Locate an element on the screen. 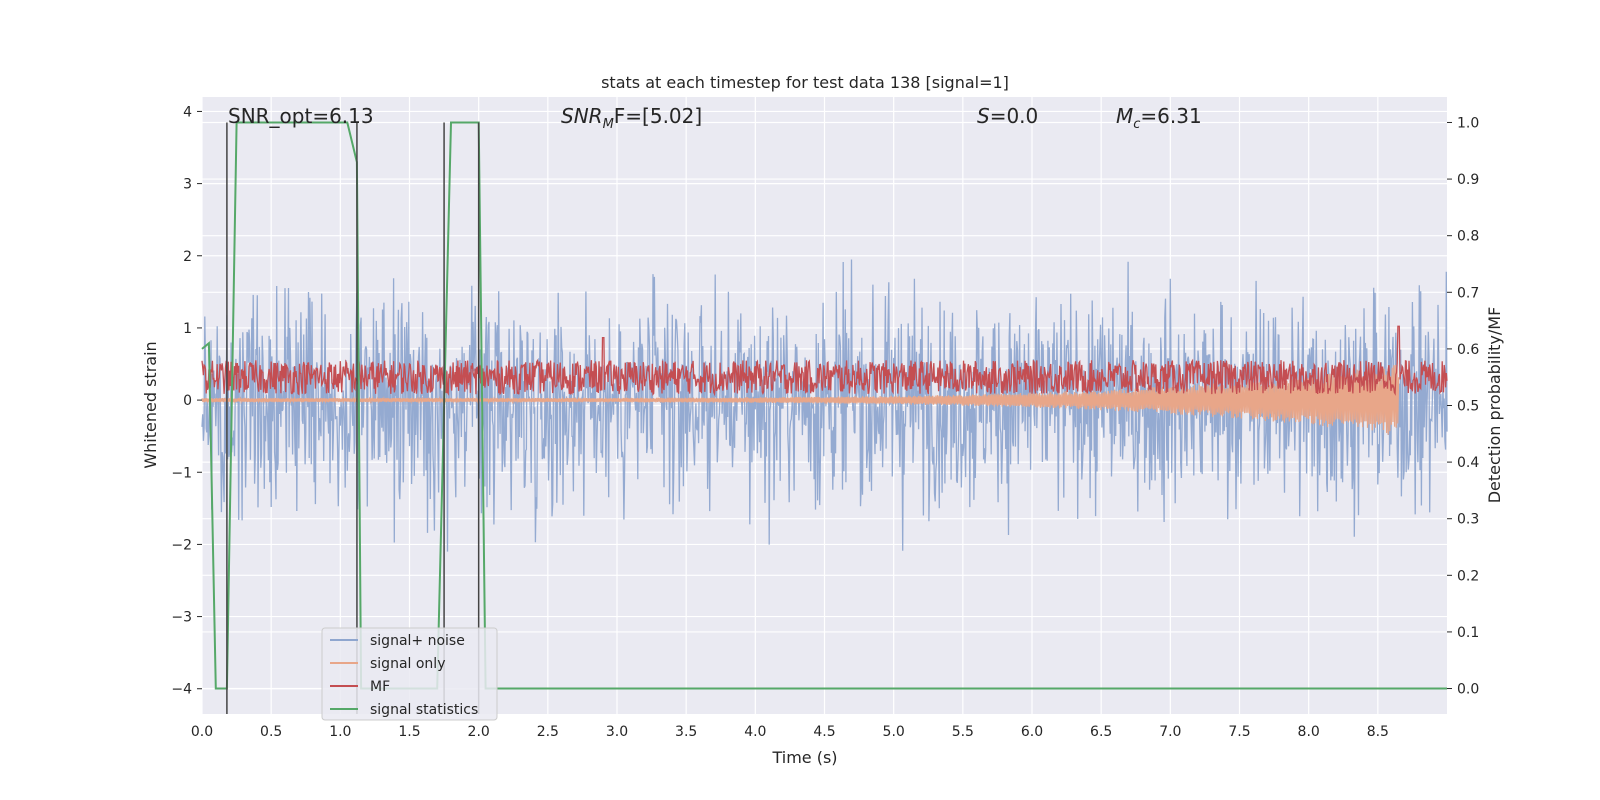 This screenshot has width=1600, height=800. y-left-tick-label: 1 is located at coordinates (187, 329).